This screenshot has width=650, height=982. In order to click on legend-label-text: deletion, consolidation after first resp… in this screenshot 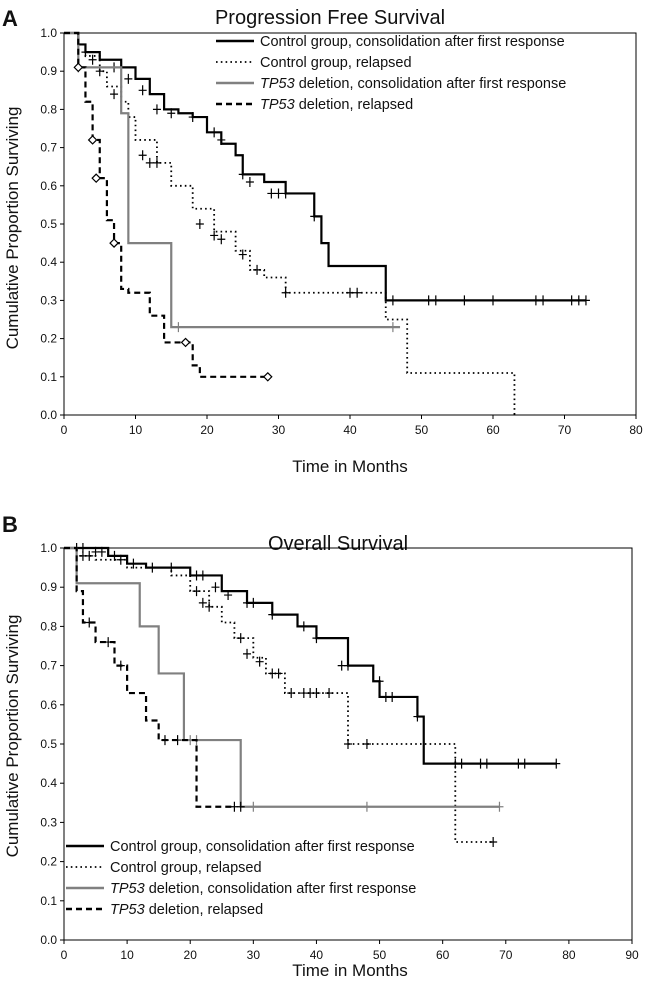, I will do `click(281, 889)`.